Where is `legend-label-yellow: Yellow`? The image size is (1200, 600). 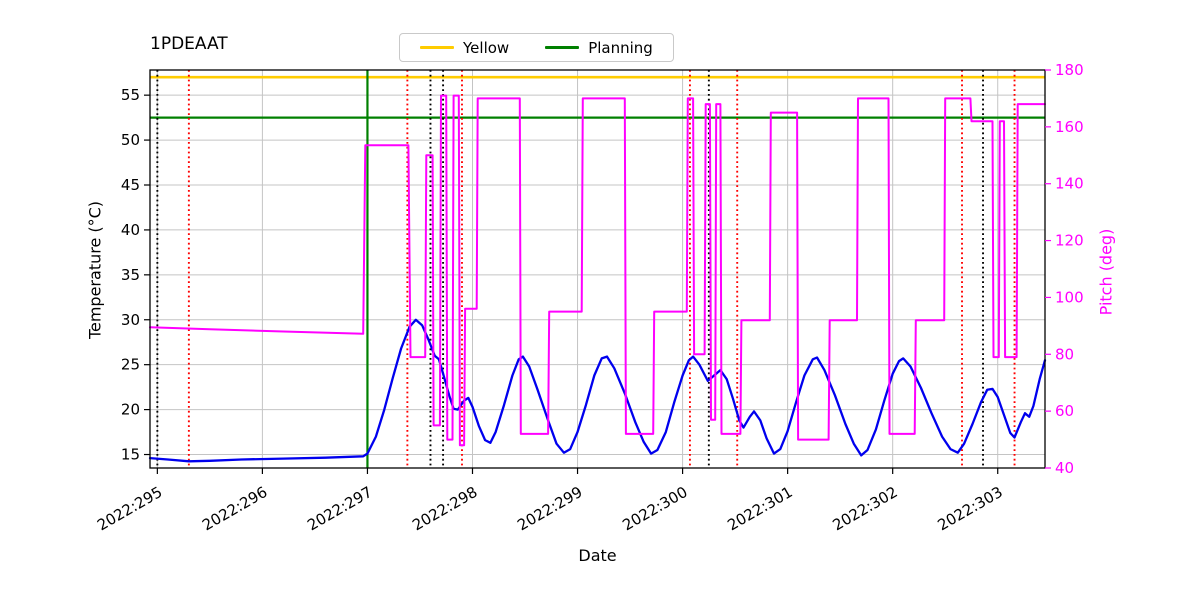
legend-label-yellow: Yellow is located at coordinates (486, 47).